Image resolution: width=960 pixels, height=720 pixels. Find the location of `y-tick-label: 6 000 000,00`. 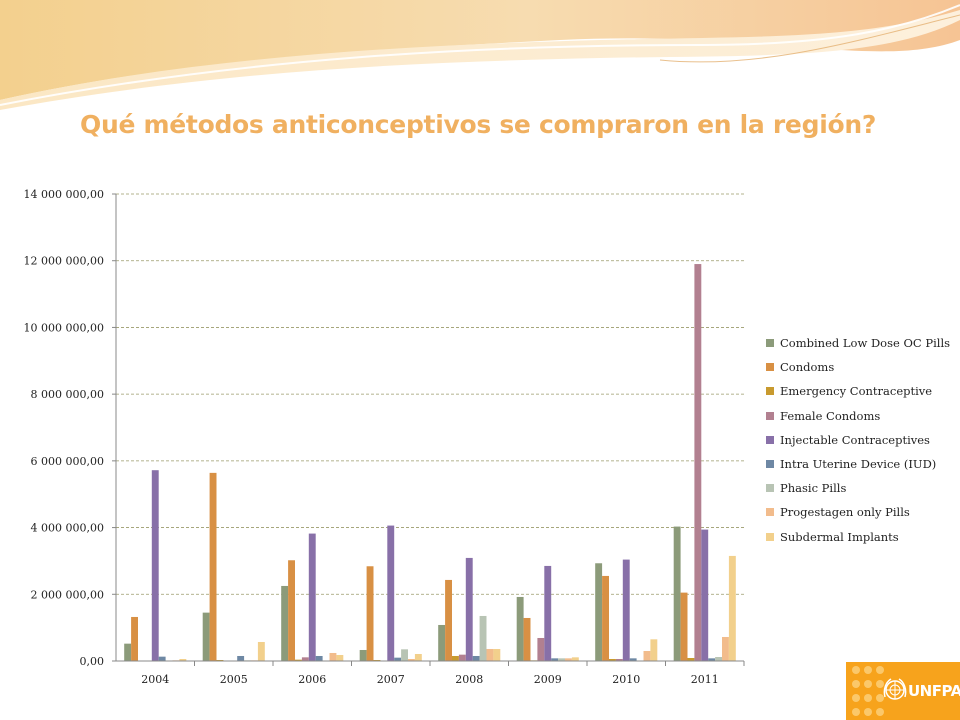

y-tick-label: 6 000 000,00 is located at coordinates (67, 461).